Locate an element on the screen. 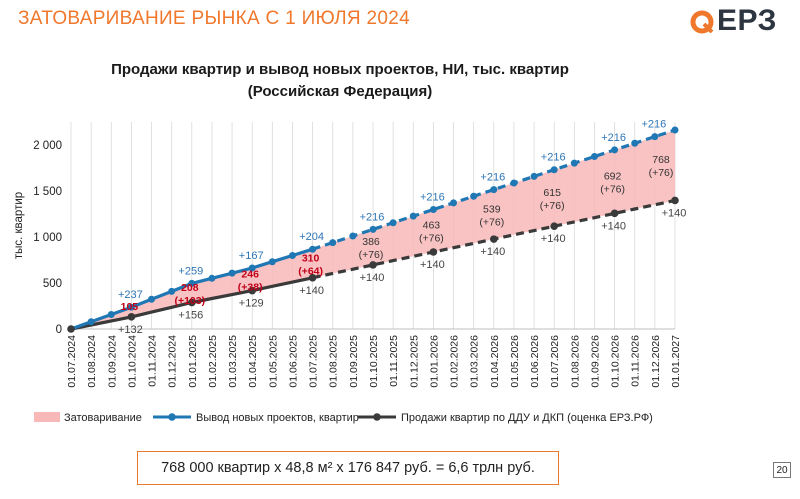 Image resolution: width=800 pixels, height=499 pixels. x-tick-label: 01.02.2026 is located at coordinates (455, 361).